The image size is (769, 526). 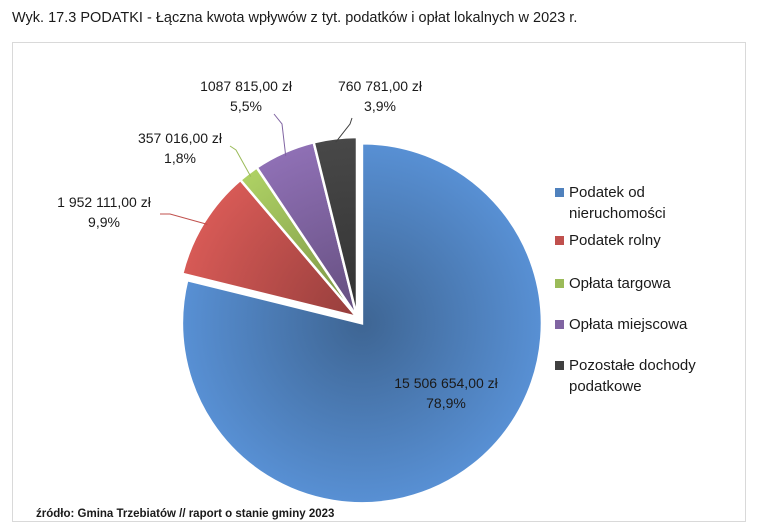 What do you see at coordinates (180, 148) in the screenshot?
I see `data-label-oplata-targowa: 357 016,00 zł 1,8%` at bounding box center [180, 148].